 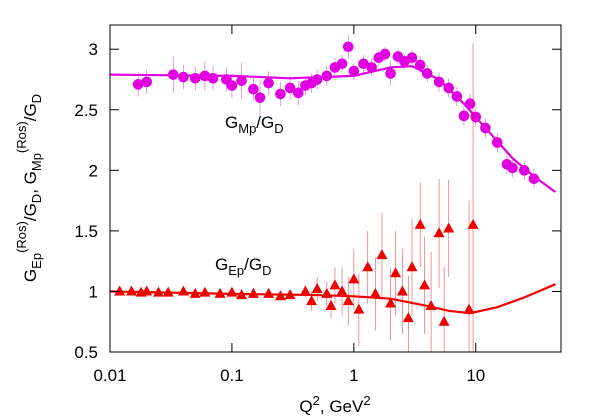 What do you see at coordinates (86, 352) in the screenshot?
I see `y-tick-label: 0.5` at bounding box center [86, 352].